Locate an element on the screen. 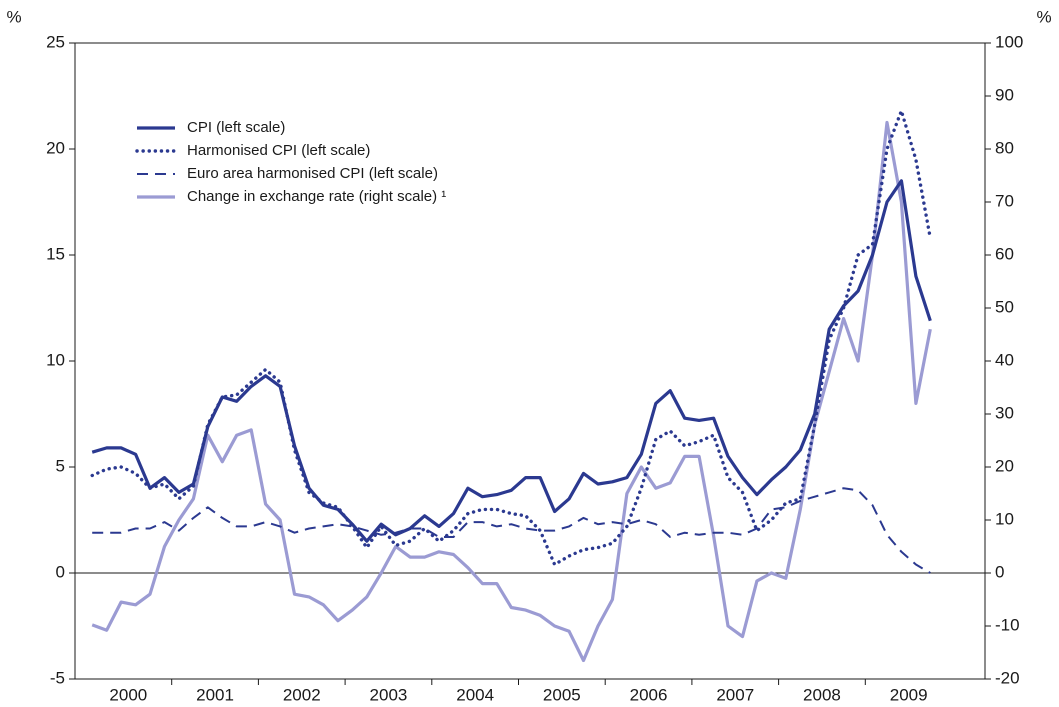 This screenshot has height=707, width=1059. x-tick-label: 2004 is located at coordinates (475, 694).